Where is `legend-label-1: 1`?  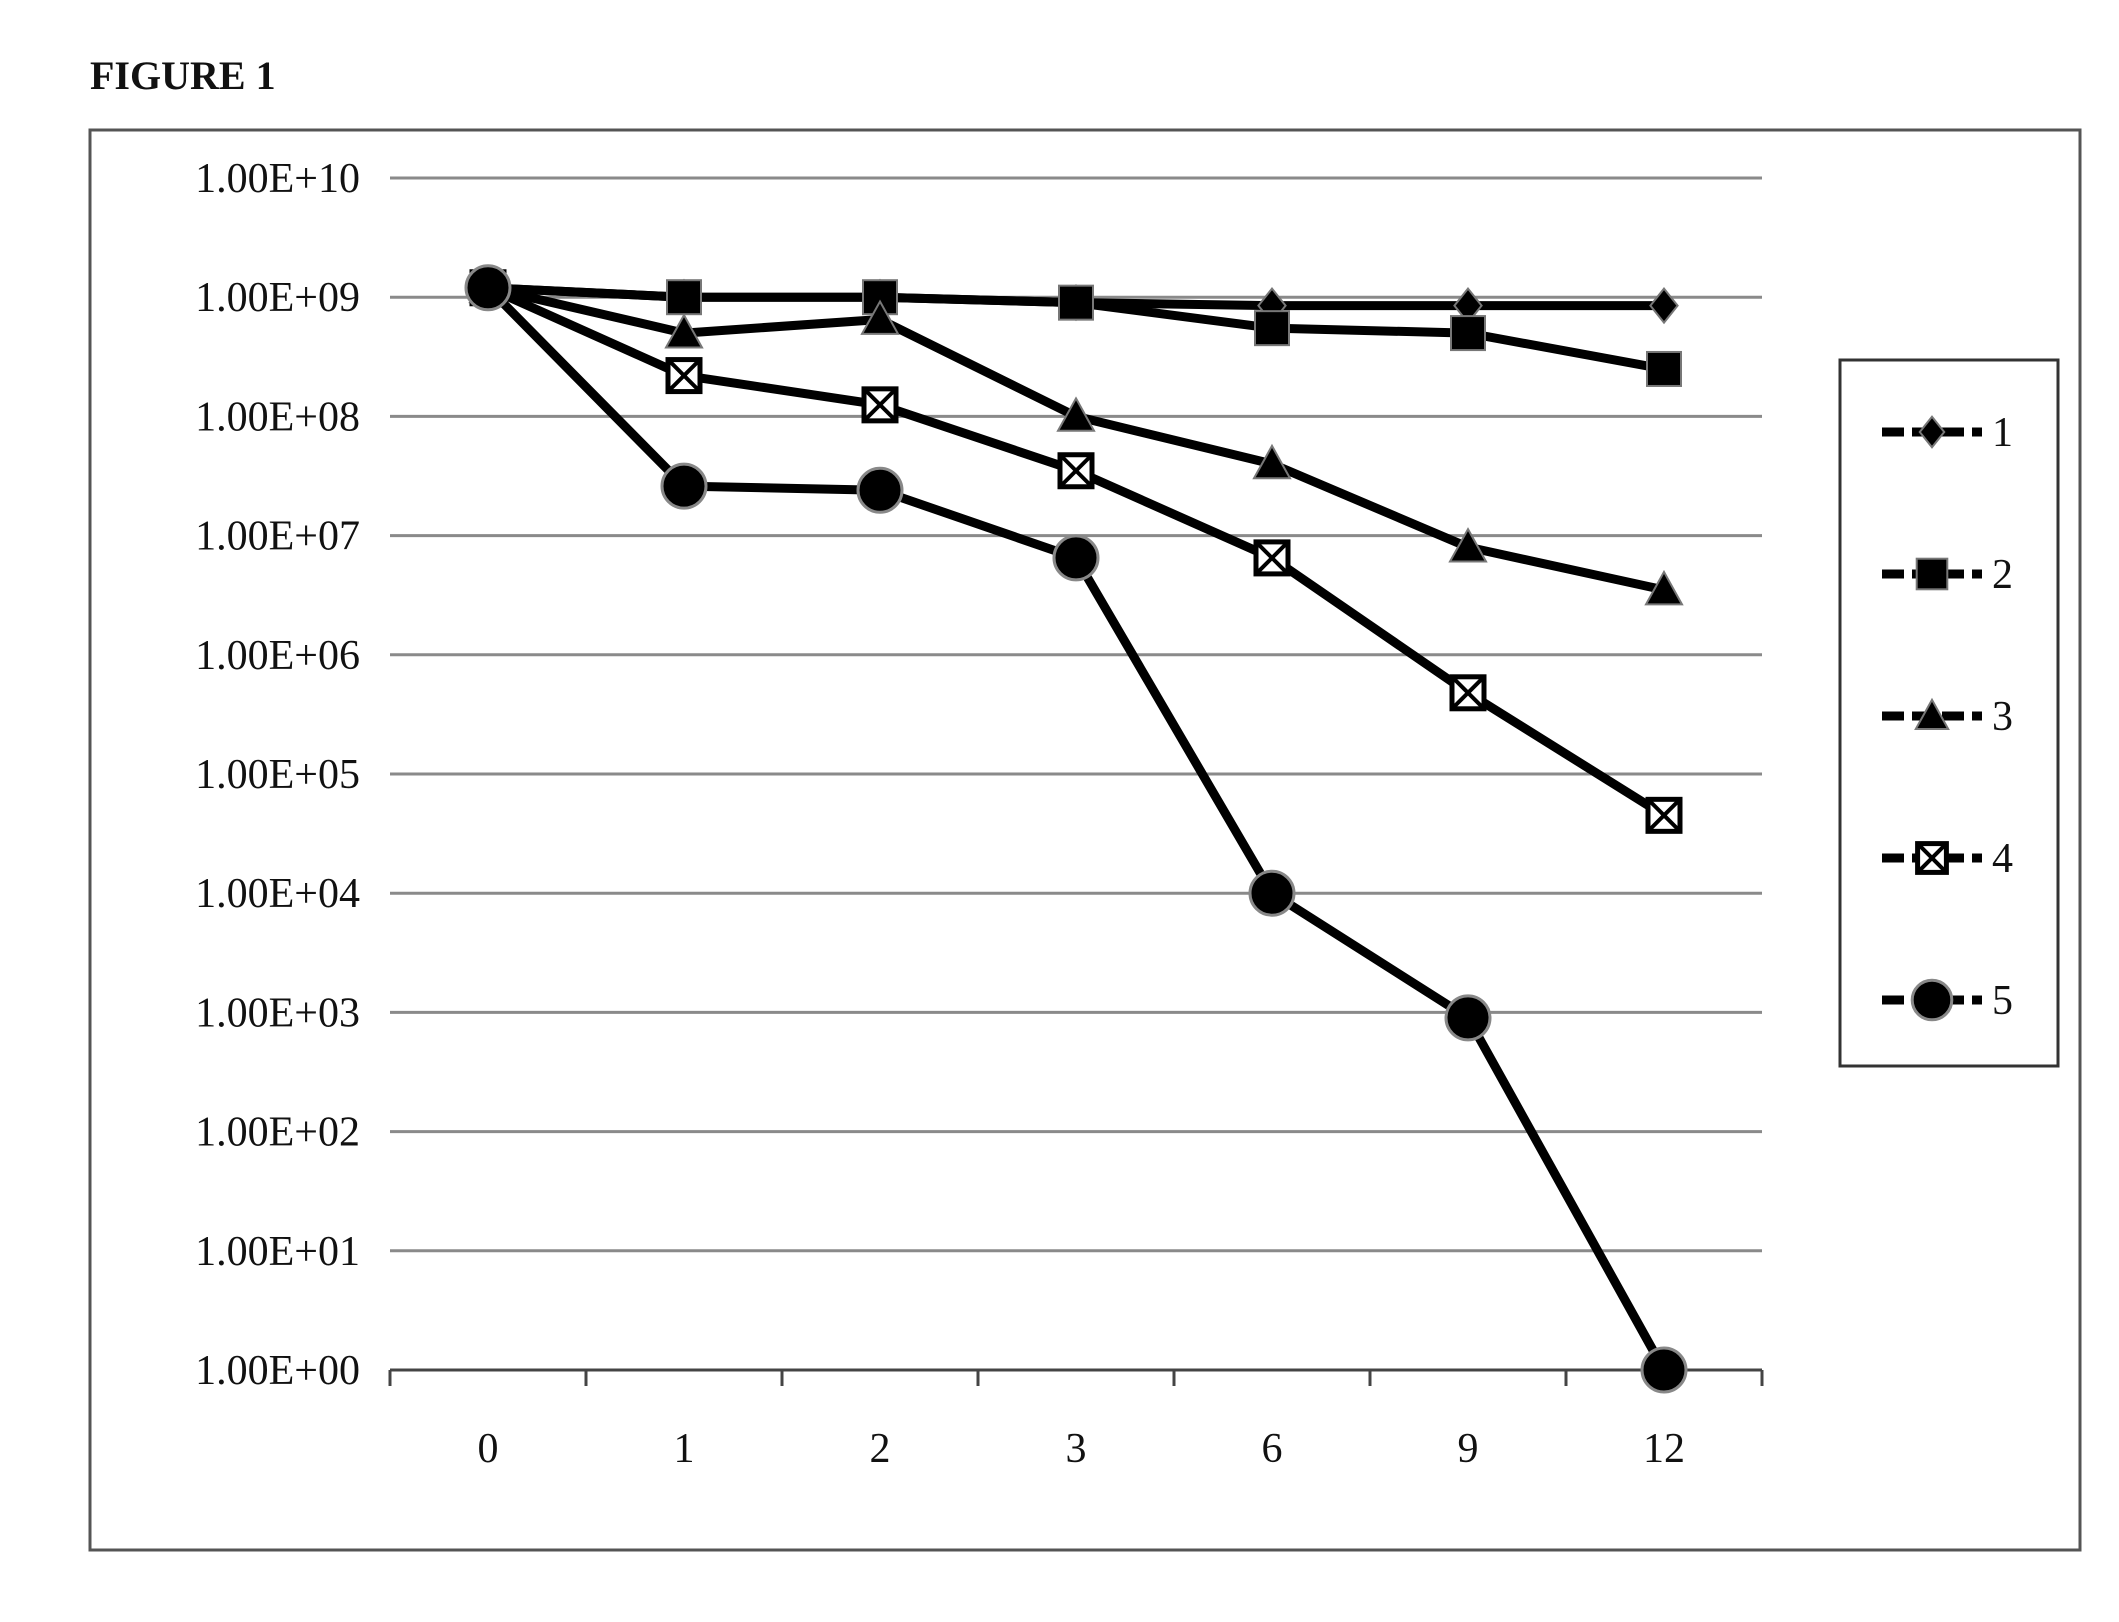
legend-label-1: 1 is located at coordinates (2002, 433).